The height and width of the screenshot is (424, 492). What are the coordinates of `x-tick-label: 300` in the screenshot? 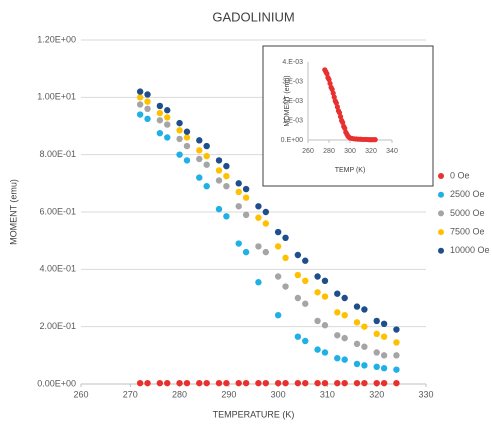 It's located at (278, 394).